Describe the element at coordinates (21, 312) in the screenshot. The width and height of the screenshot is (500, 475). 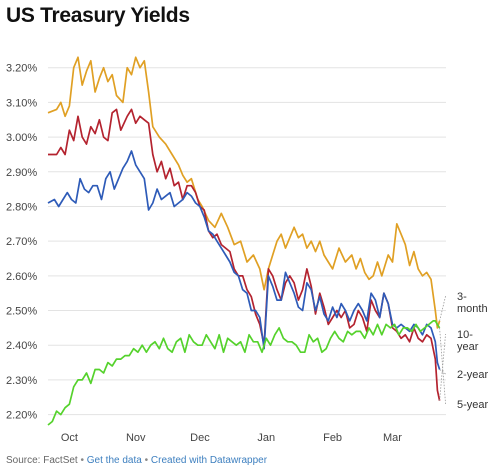
I see `y-tick-label: 2.50%` at that location.